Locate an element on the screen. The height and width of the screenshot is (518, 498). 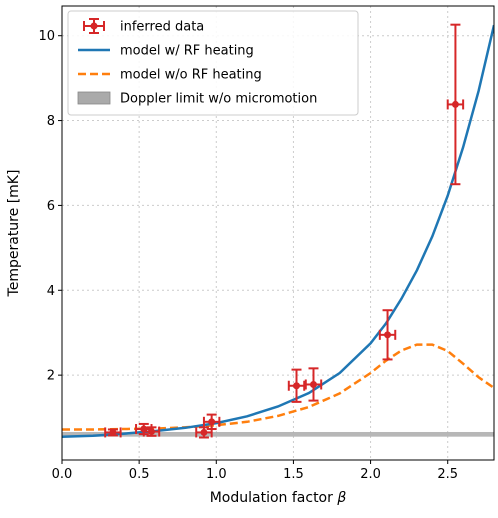
legend-swatch-band is located at coordinates (94, 98).